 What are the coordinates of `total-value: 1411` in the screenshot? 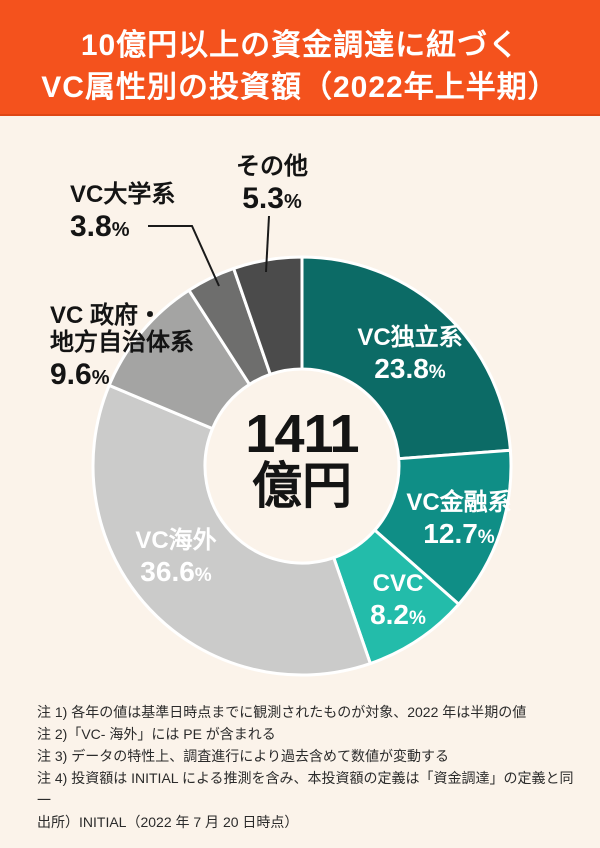 It's located at (302, 434).